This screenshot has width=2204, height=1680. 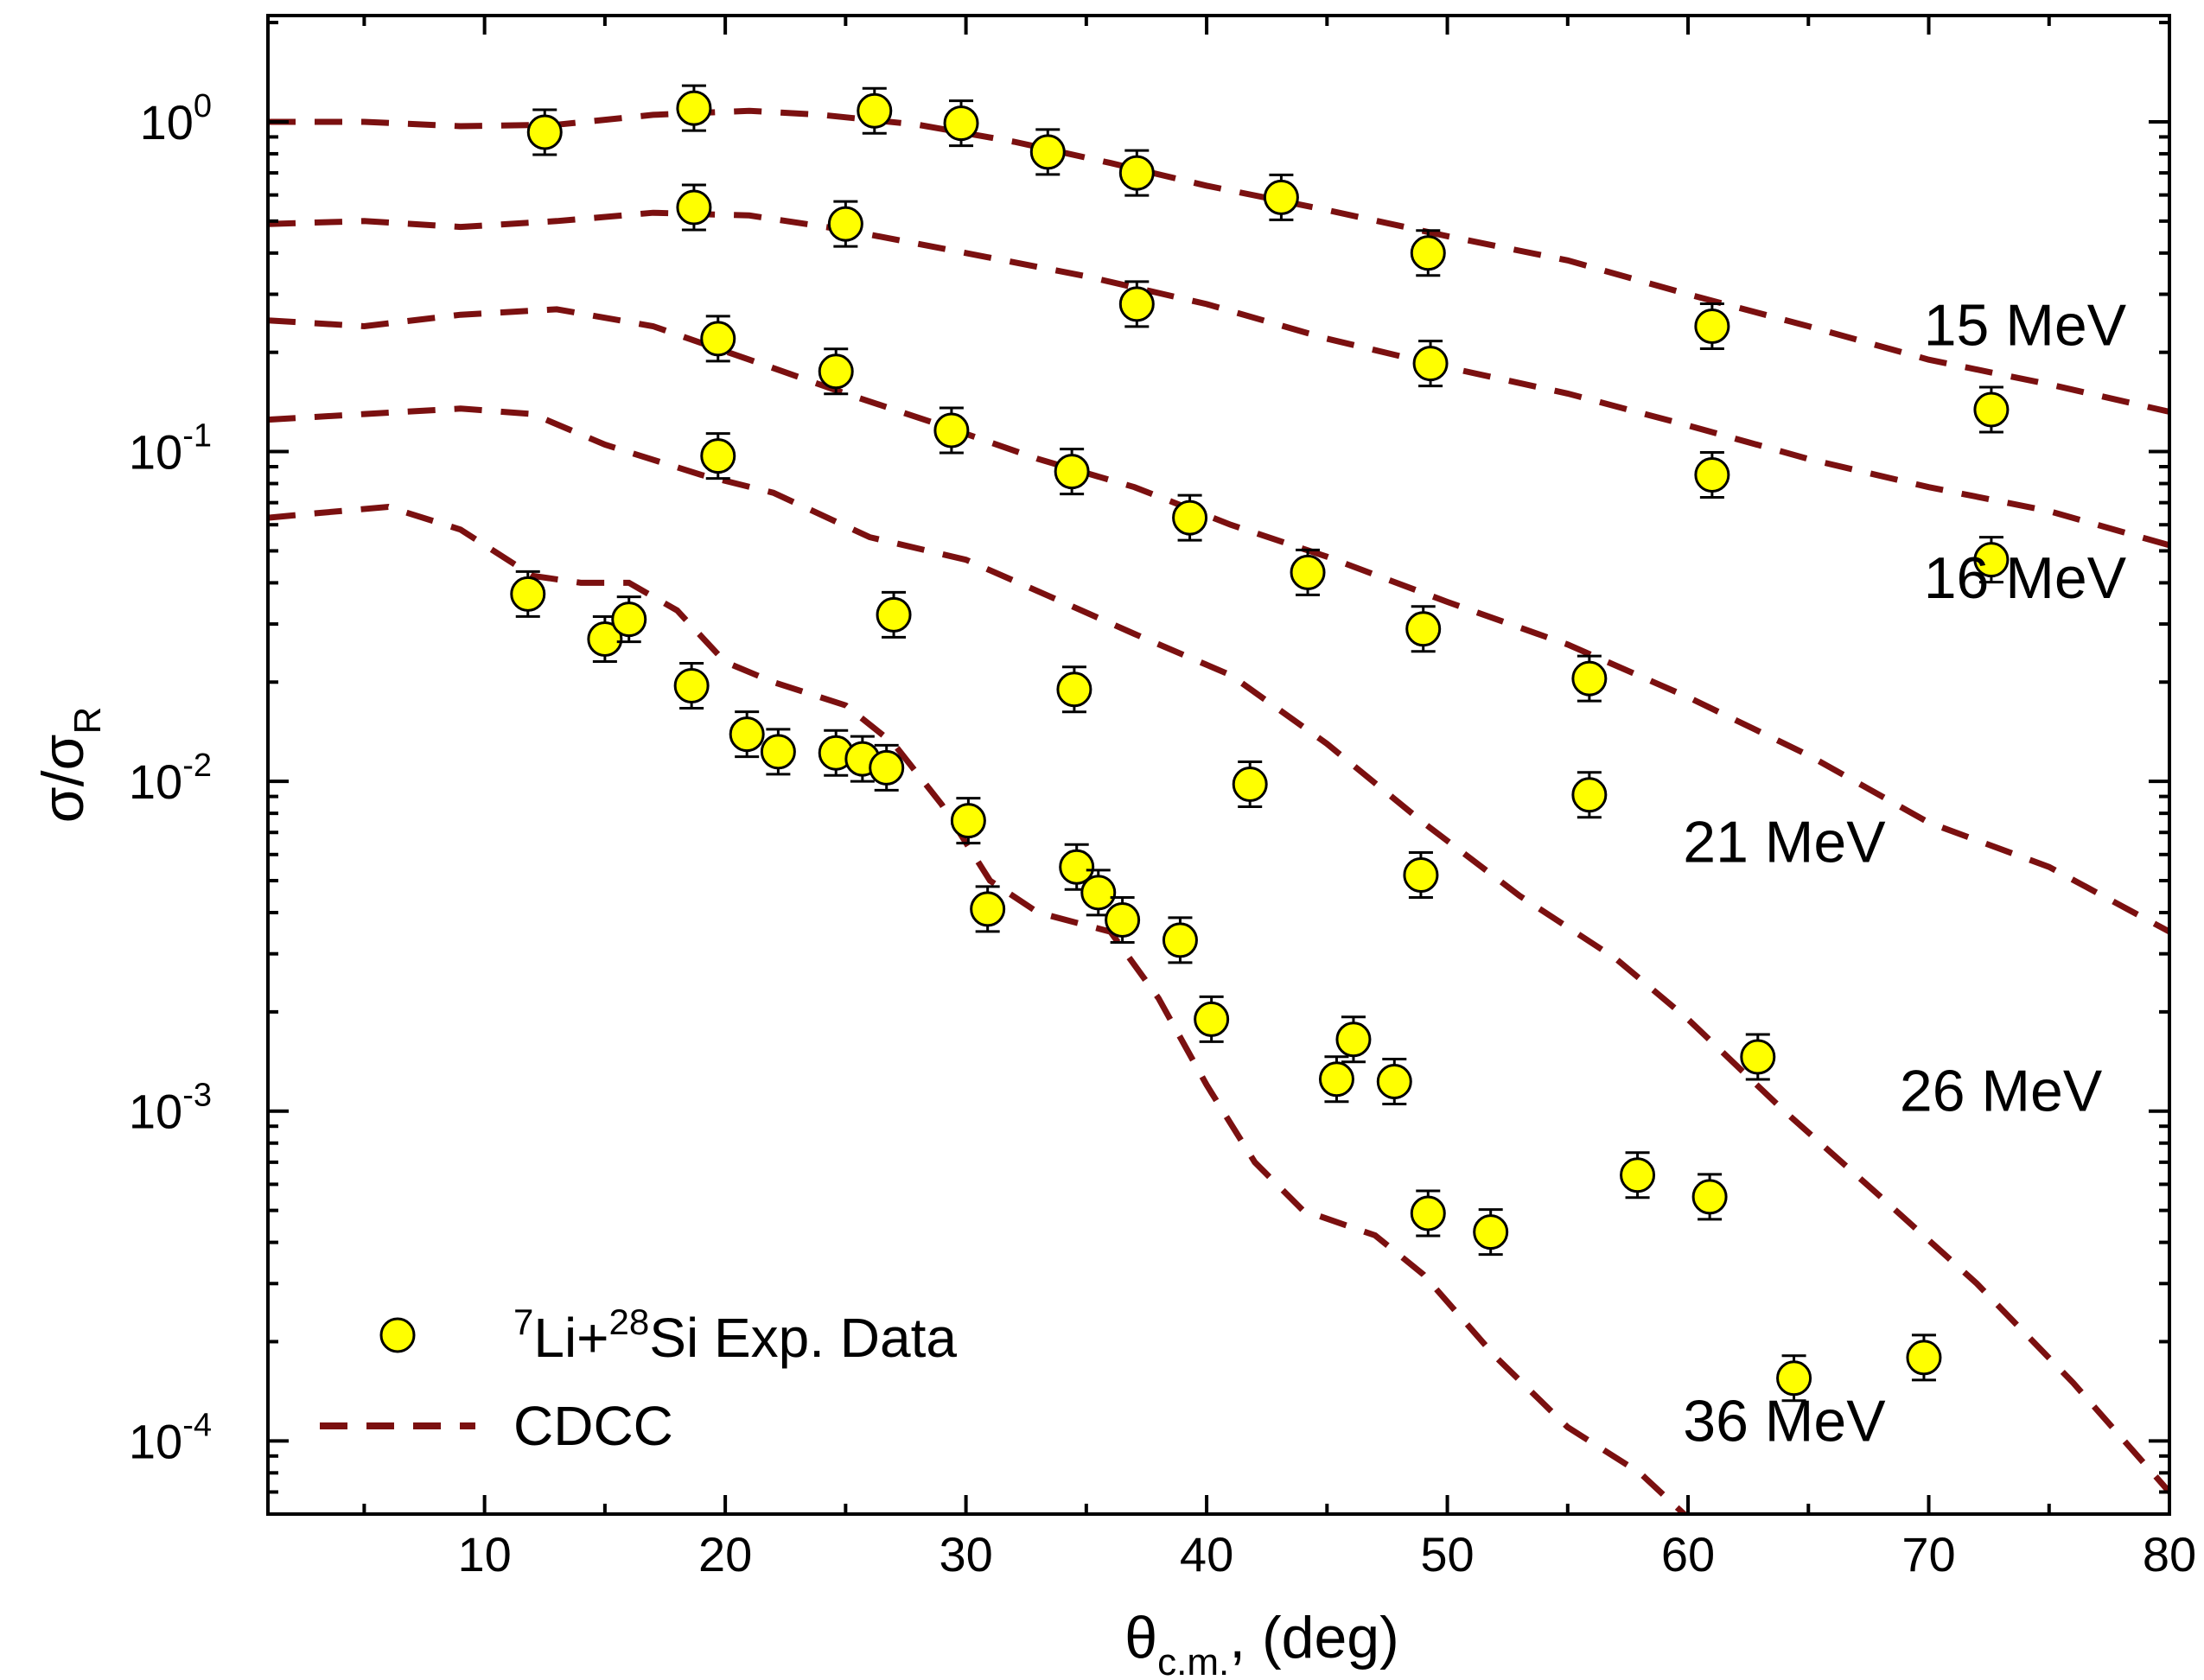 I want to click on energy-label: 15 MeV, so click(x=2025, y=326).